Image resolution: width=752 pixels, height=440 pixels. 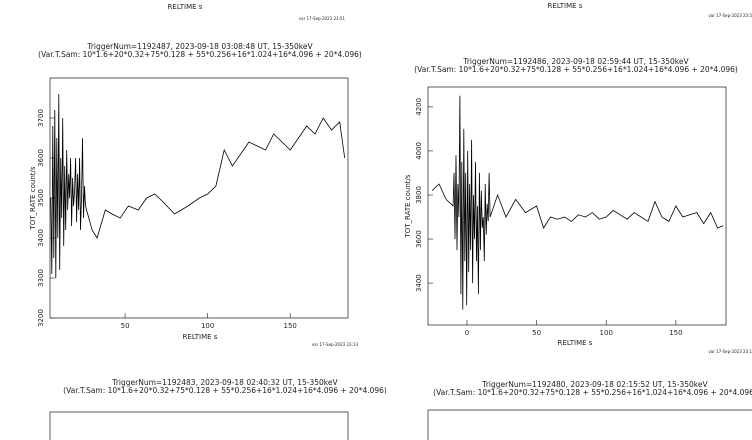 What do you see at coordinates (41, 118) in the screenshot?
I see `y-tick-label: 3700` at bounding box center [41, 118].